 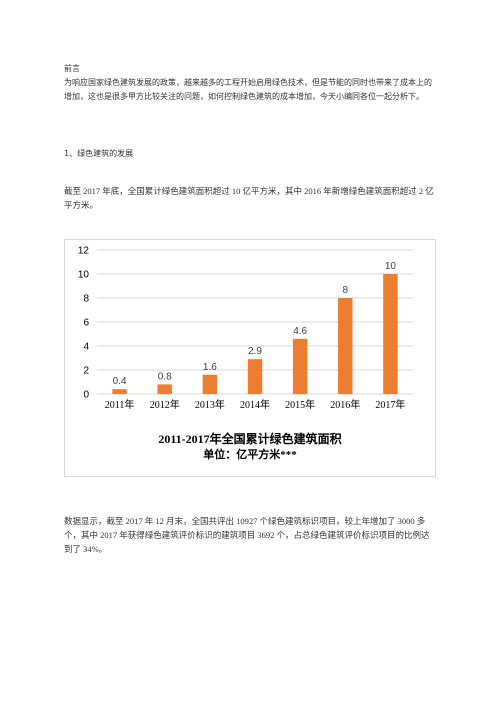 What do you see at coordinates (210, 404) in the screenshot?
I see `x-tick-label: 2013年` at bounding box center [210, 404].